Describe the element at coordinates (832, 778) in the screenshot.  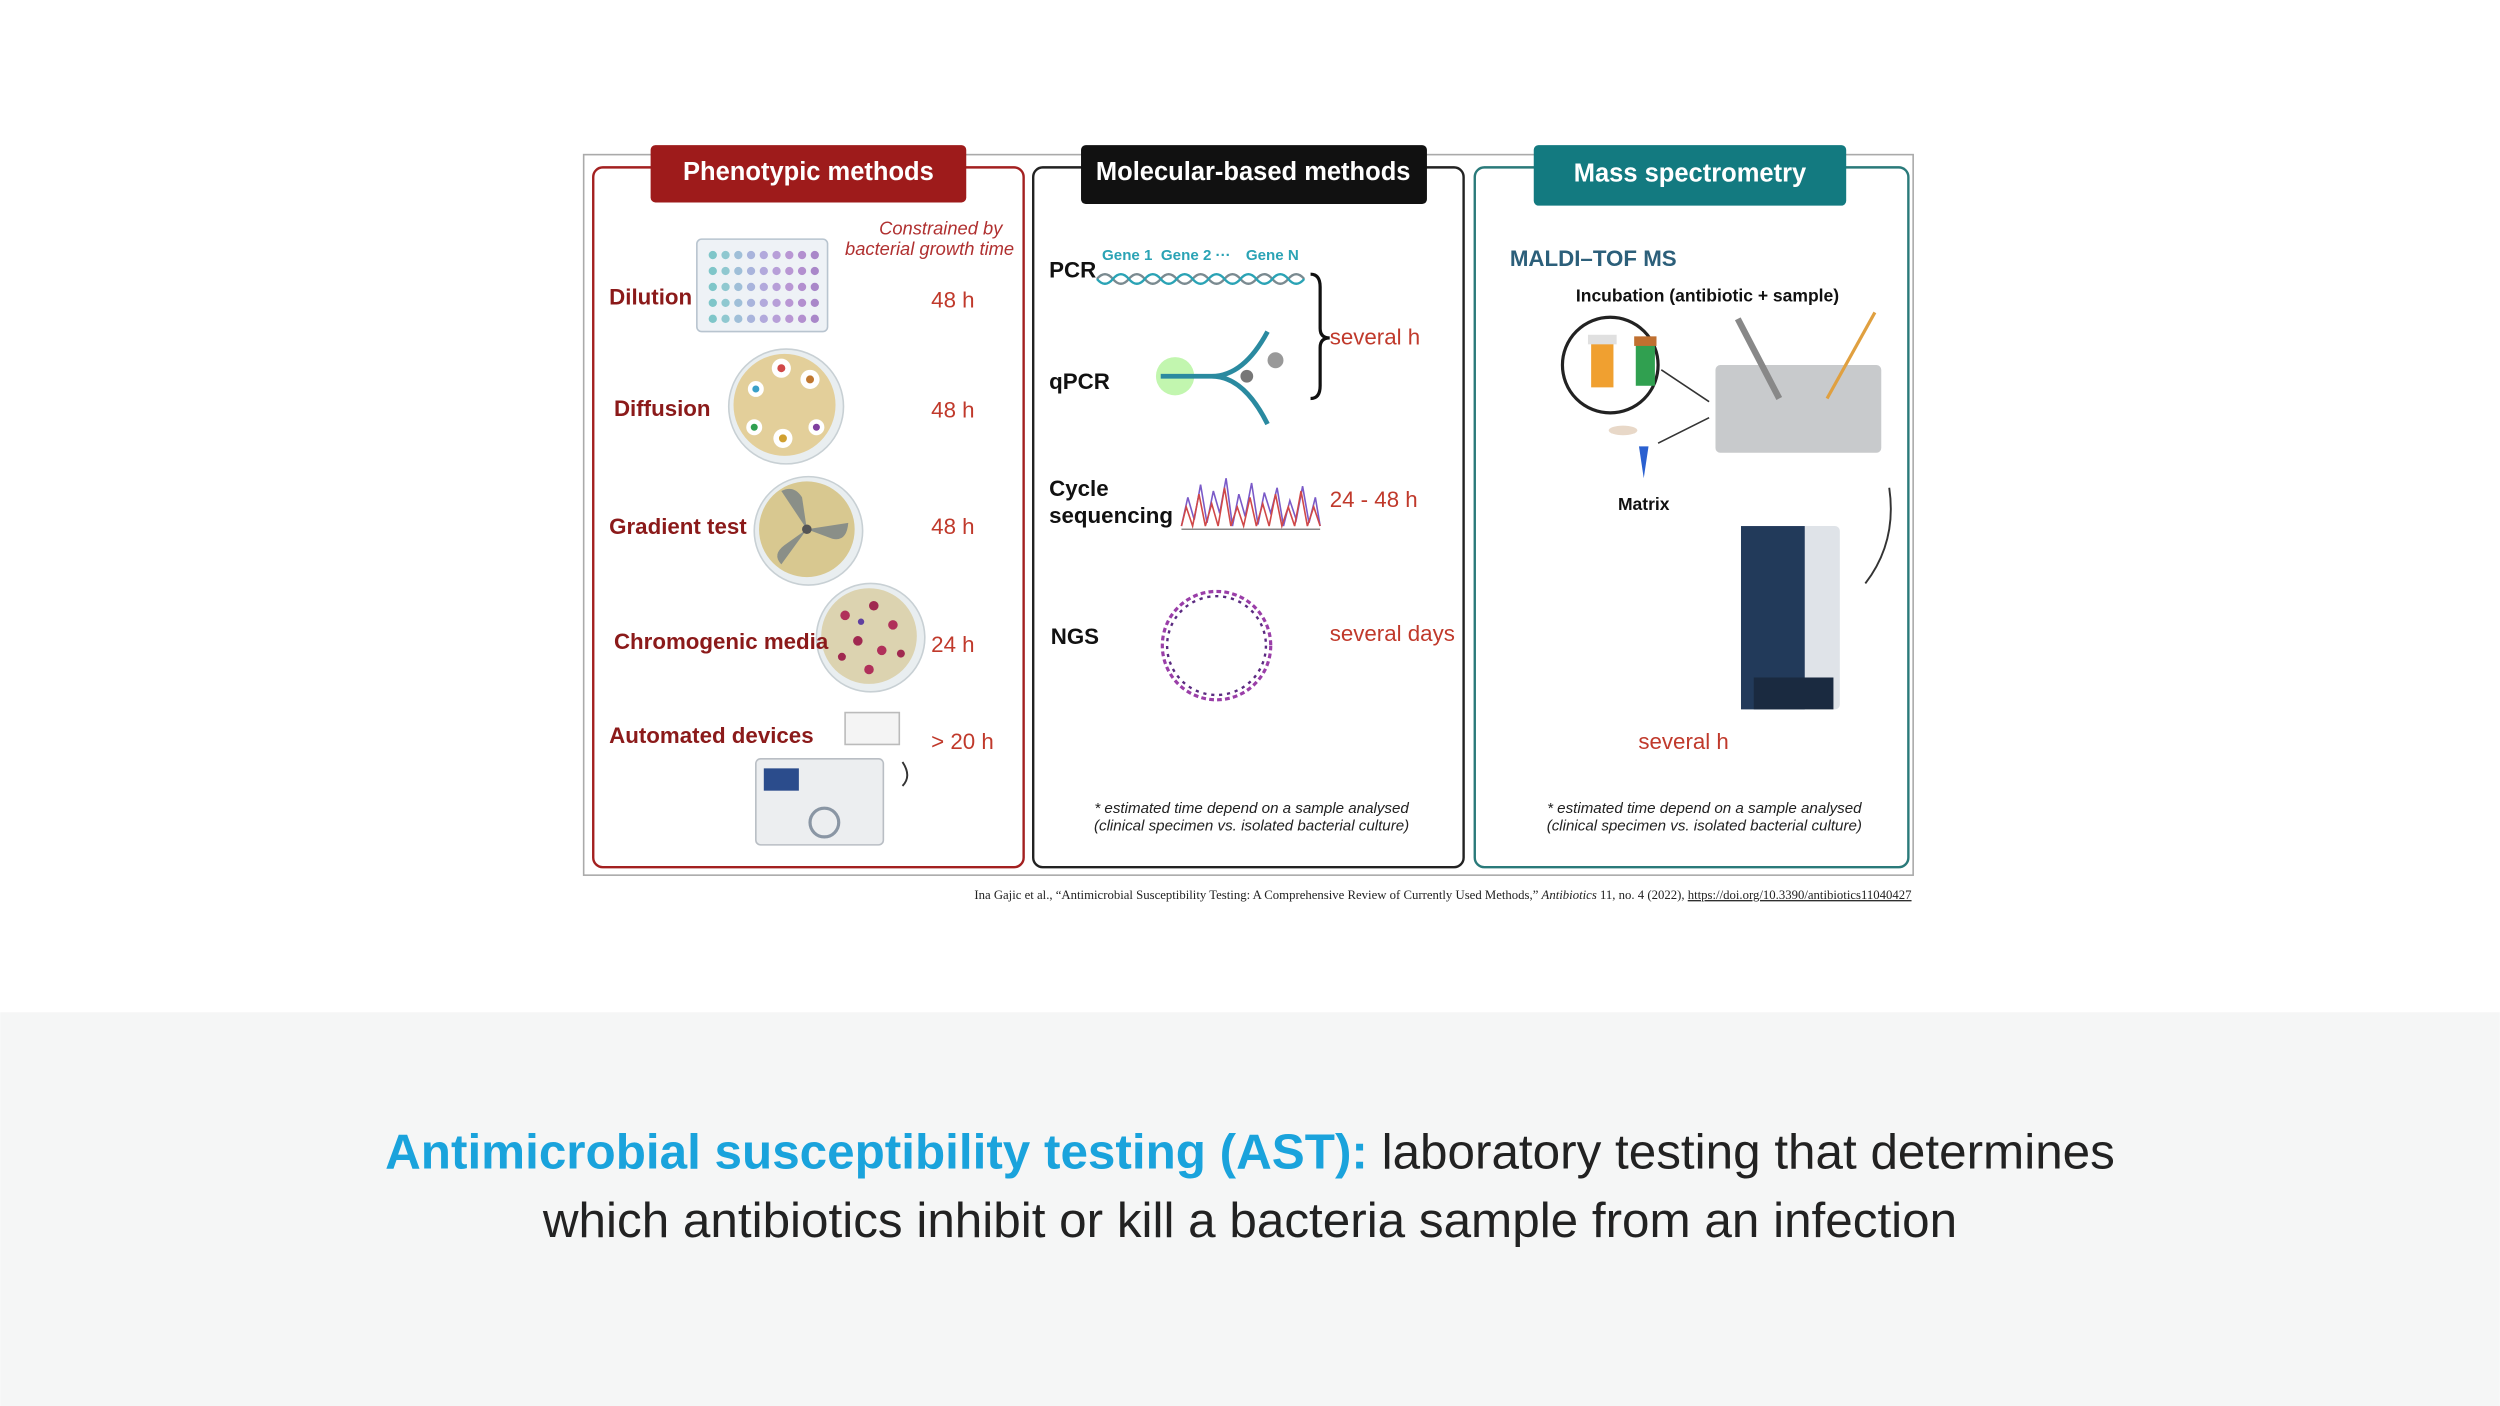
I see `automated-device-icon` at that location.